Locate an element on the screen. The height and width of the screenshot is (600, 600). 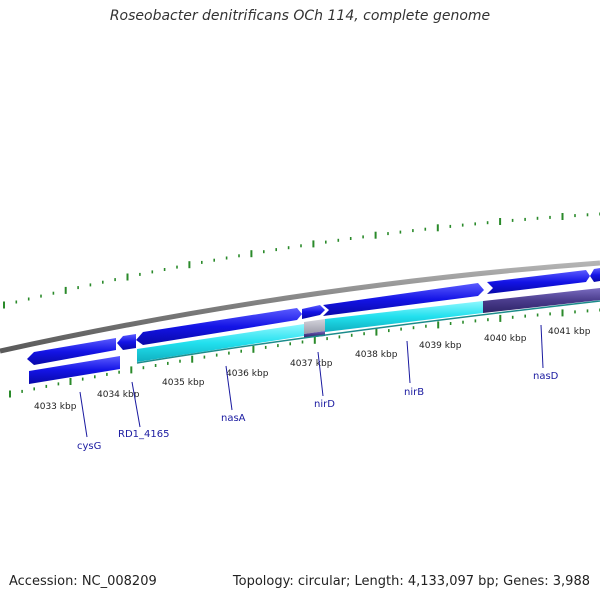
strand-line is located at coordinates (368, 332).